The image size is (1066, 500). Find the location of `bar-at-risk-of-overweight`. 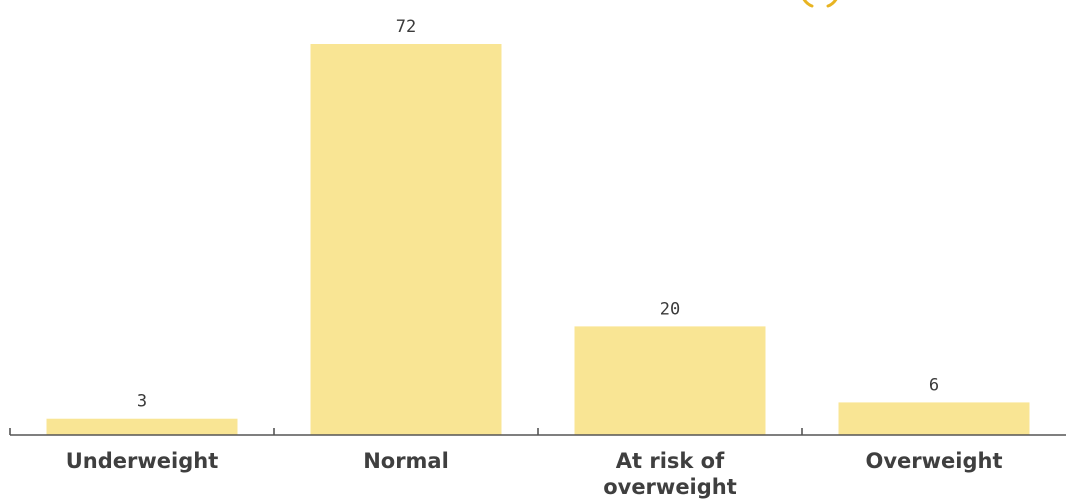

bar-at-risk-of-overweight is located at coordinates (670, 380).